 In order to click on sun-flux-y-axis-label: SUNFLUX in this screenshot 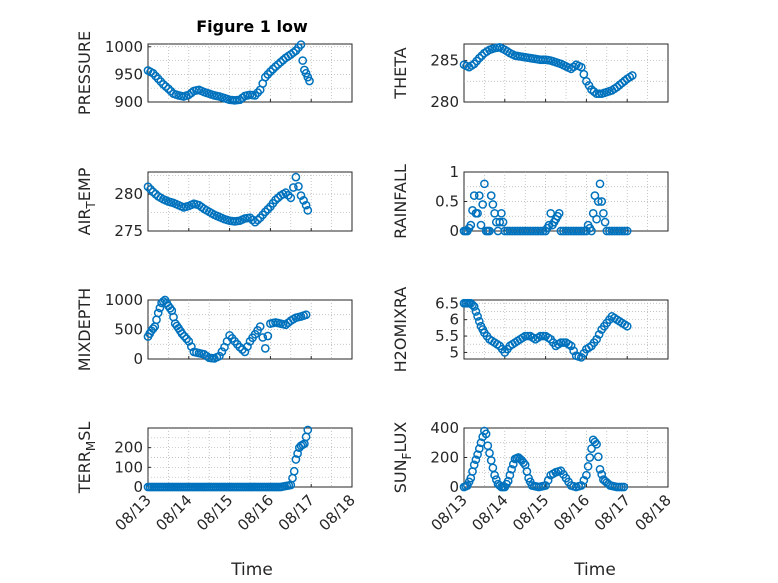, I will do `click(402, 458)`.